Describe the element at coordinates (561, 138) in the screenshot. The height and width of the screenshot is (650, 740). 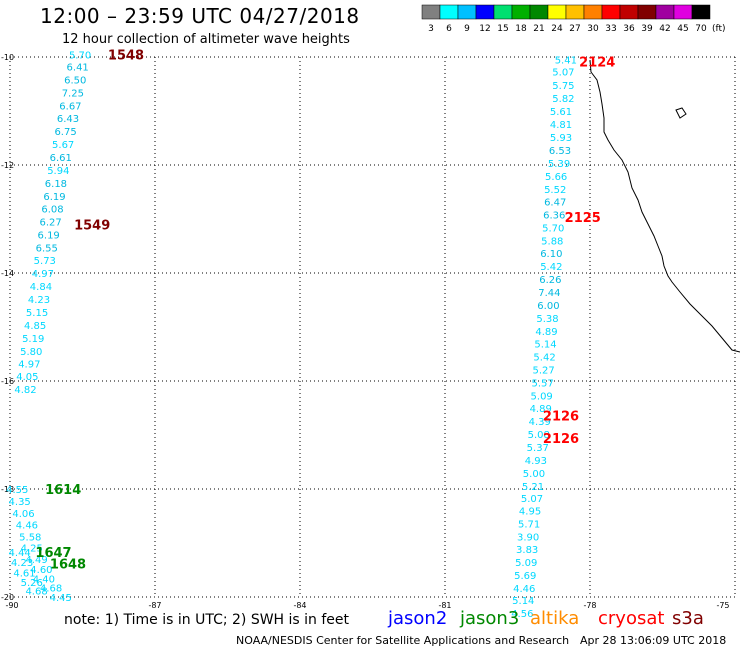
I see `swh-point-cryosat: 5.93` at that location.